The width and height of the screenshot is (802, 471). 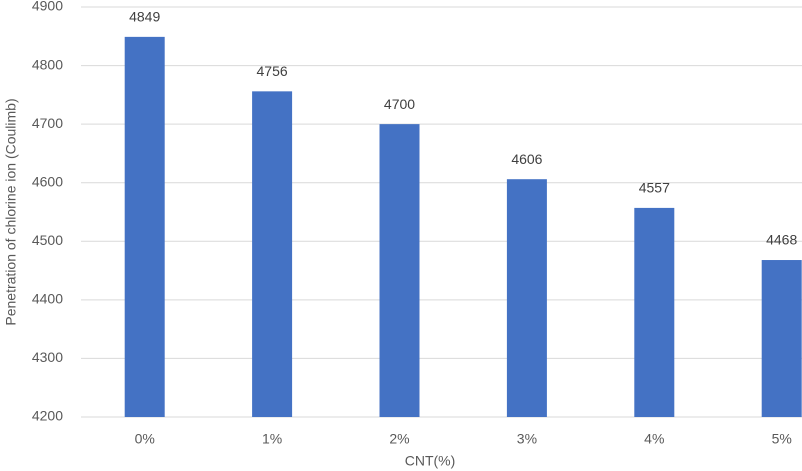 I want to click on y-tick-label: 4600, so click(x=47, y=181).